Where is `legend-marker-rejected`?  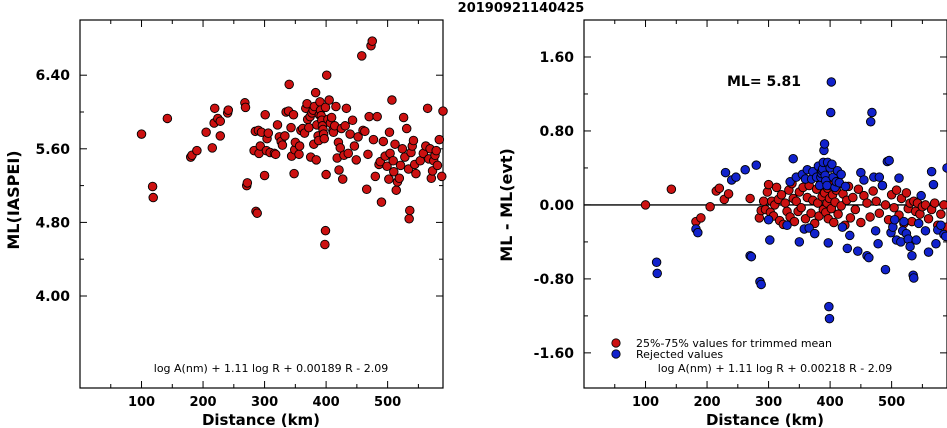
legend-marker-rejected is located at coordinates (616, 354).